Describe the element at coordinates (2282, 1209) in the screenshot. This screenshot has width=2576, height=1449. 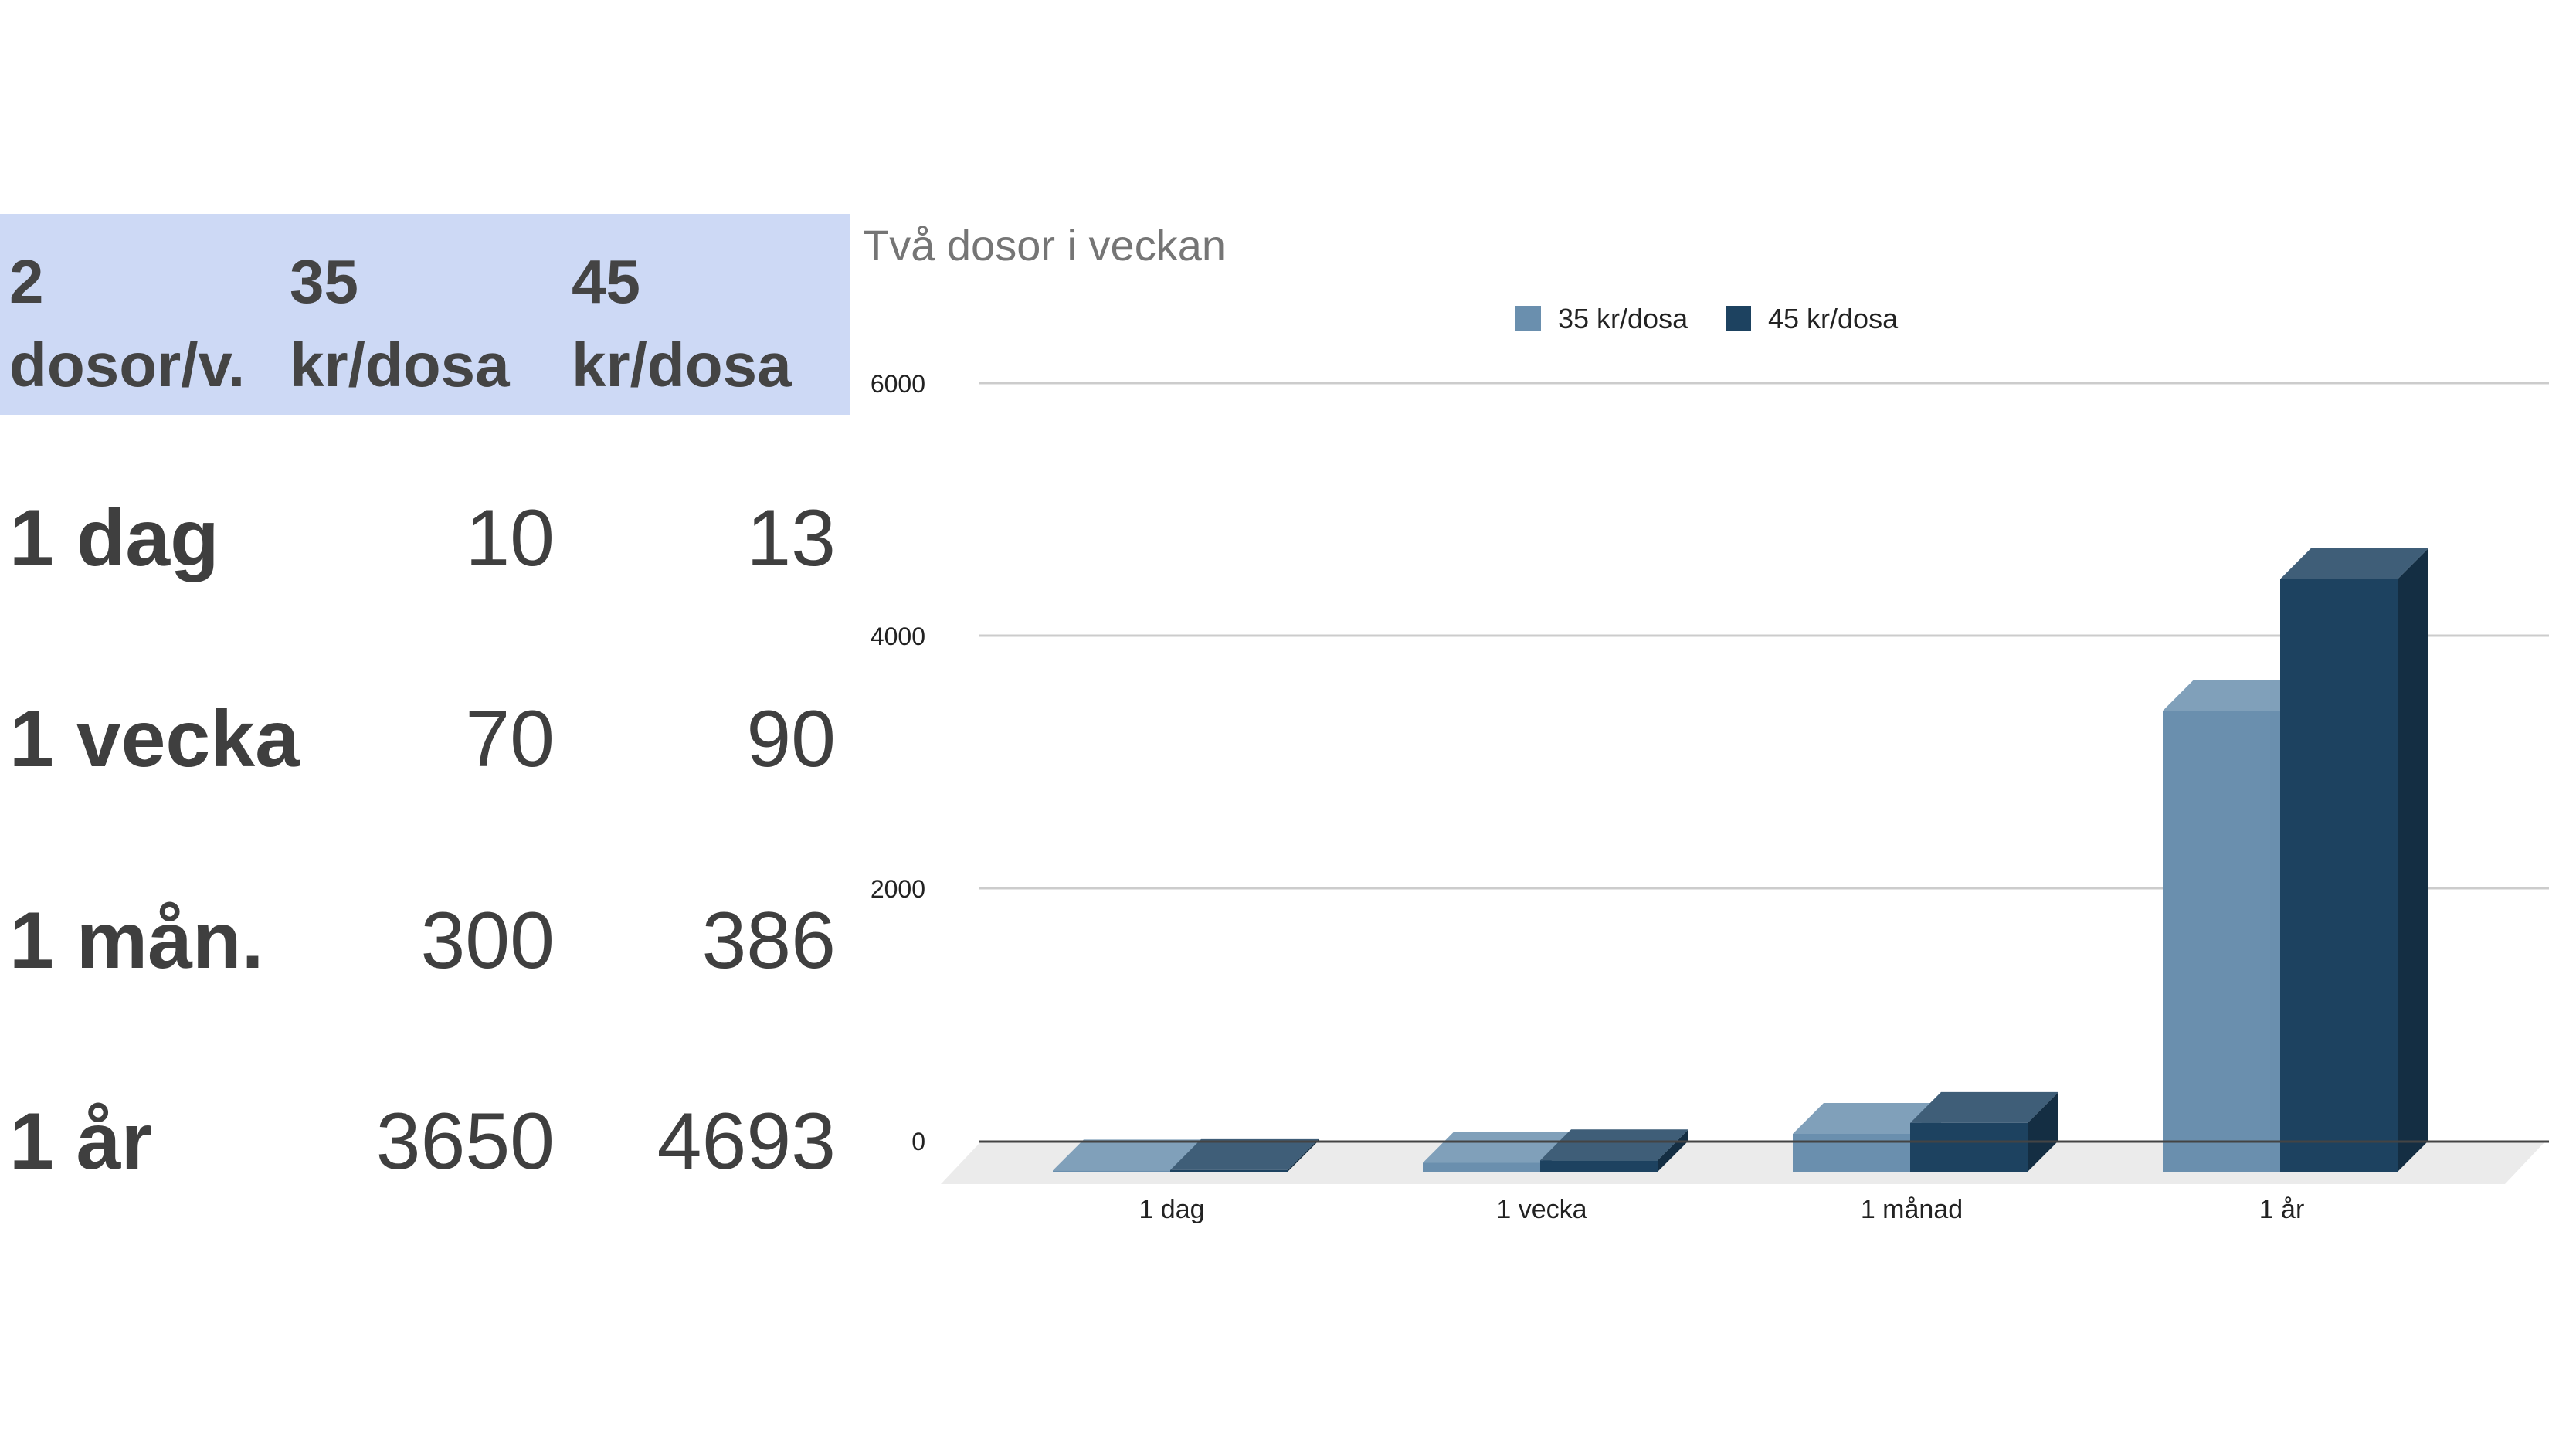
I see `x-tick-label: 1 år` at that location.